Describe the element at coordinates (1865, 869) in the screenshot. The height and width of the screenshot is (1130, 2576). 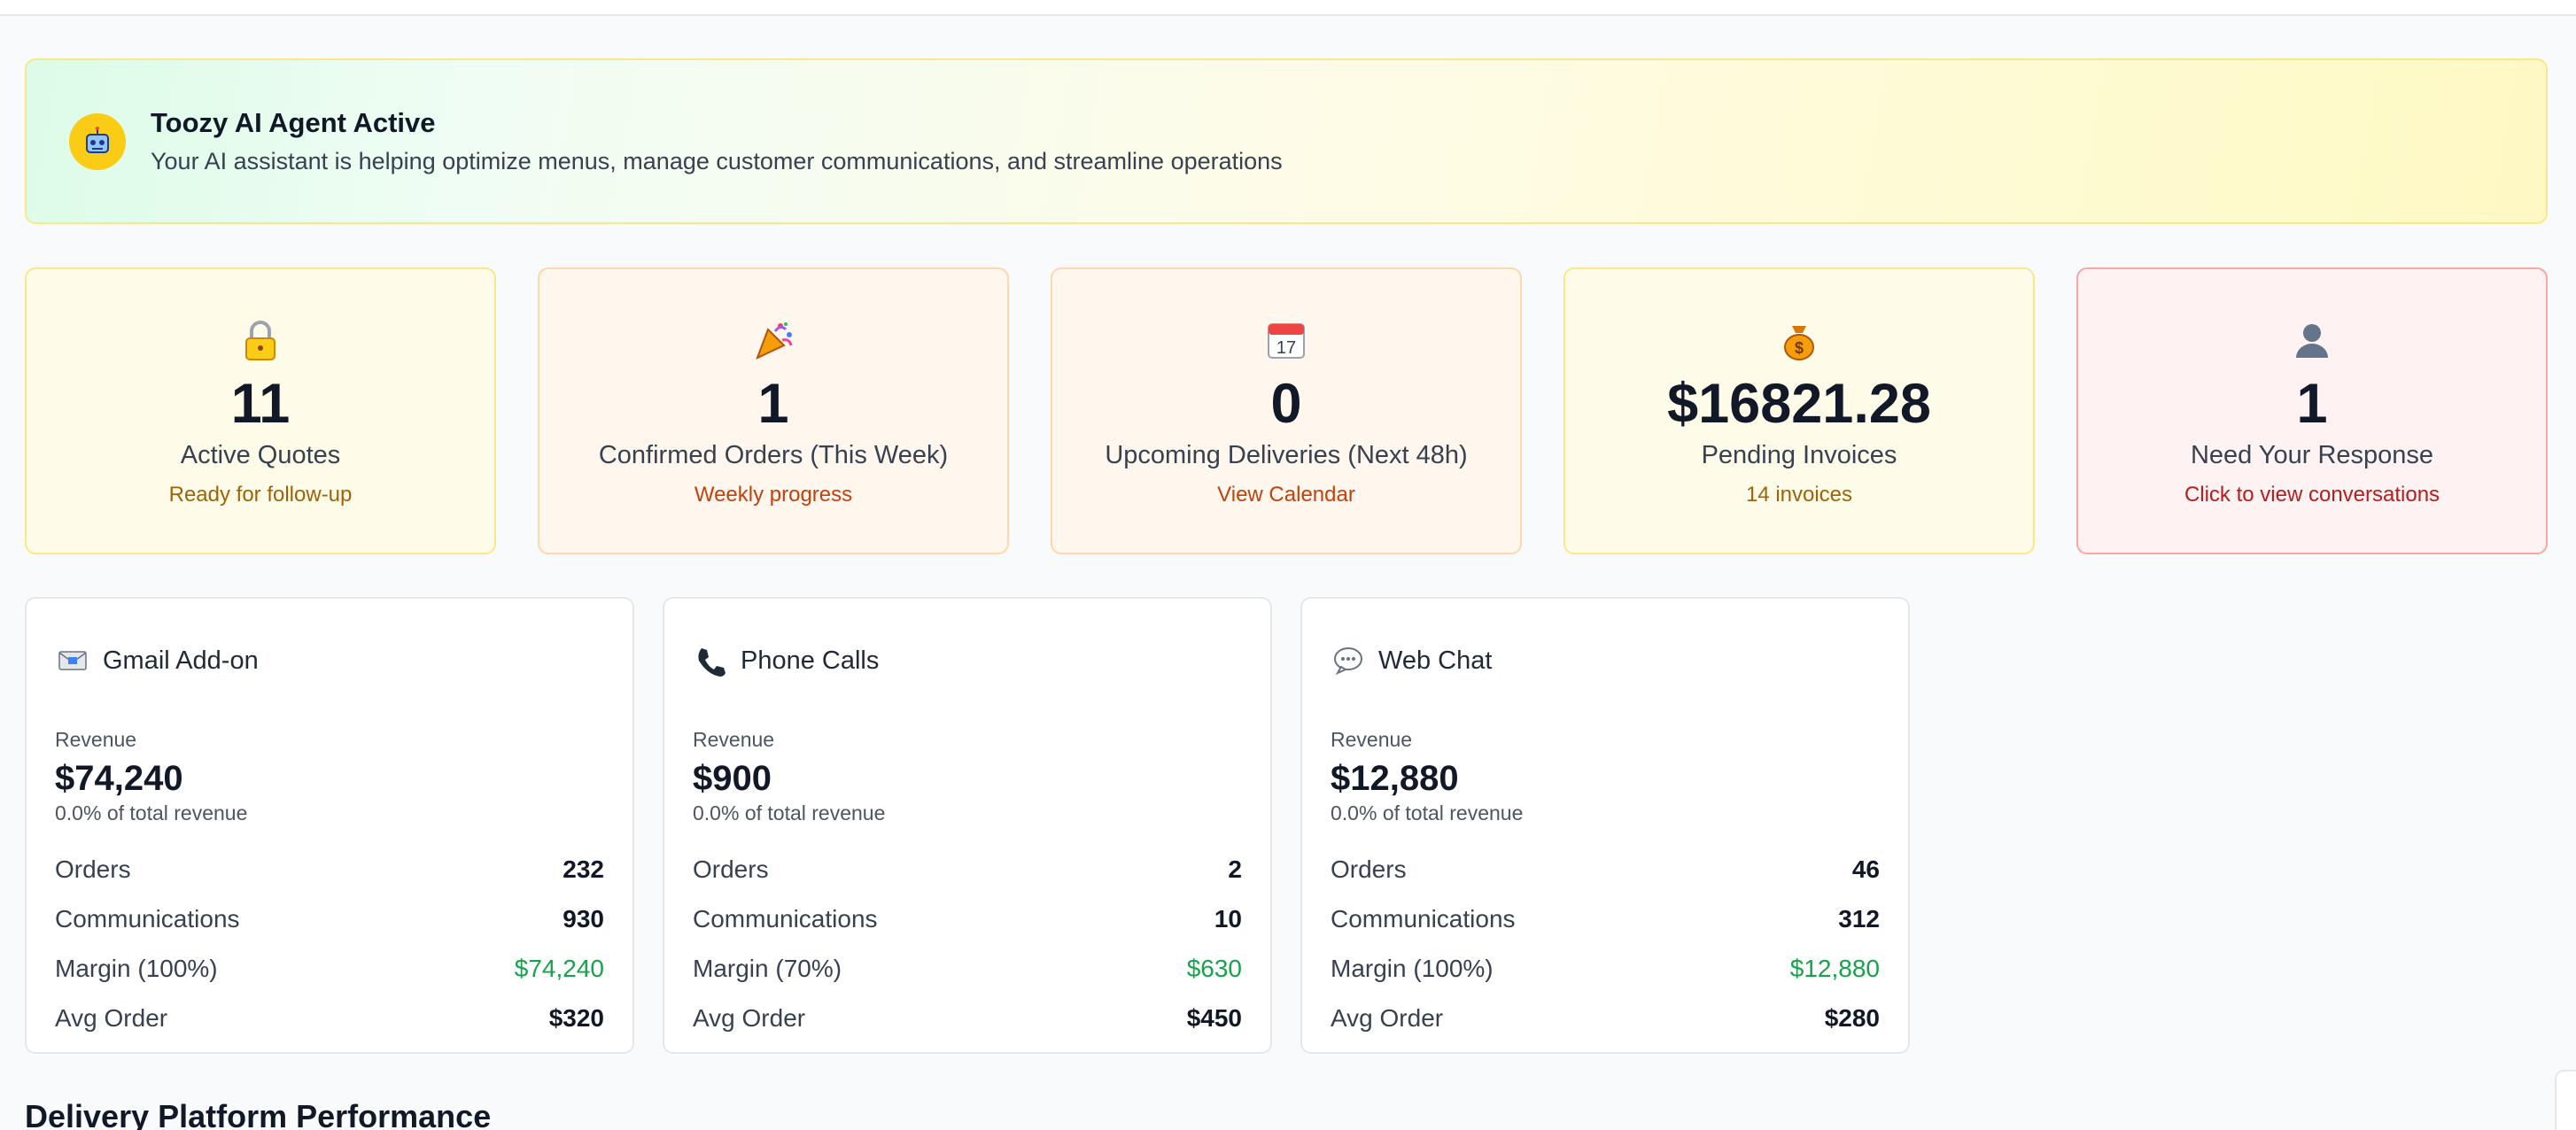
I see `orders-value: 46` at that location.